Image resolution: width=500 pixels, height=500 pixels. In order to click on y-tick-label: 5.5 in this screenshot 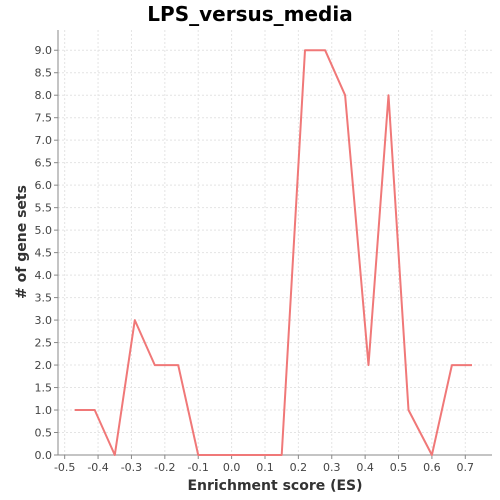, I will do `click(44, 208)`.